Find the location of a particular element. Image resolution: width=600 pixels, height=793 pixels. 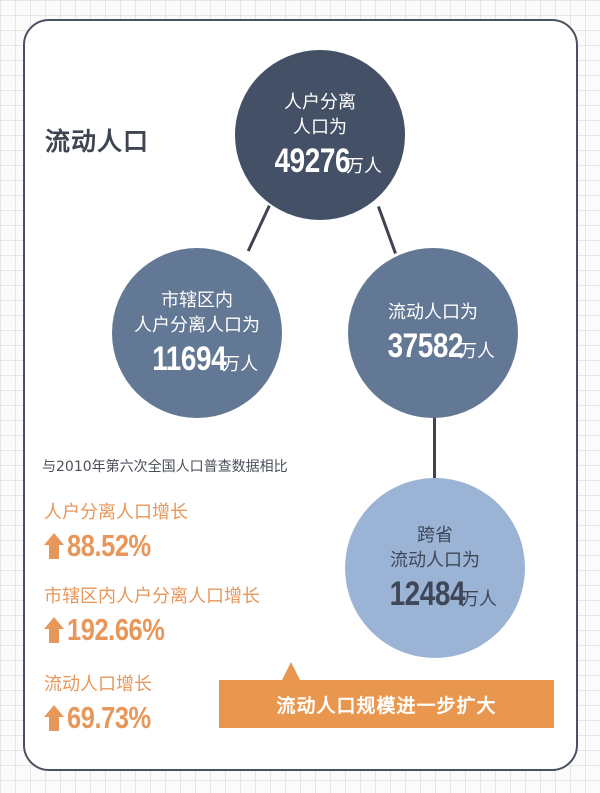

stat-percent: 192.66% is located at coordinates (116, 629).